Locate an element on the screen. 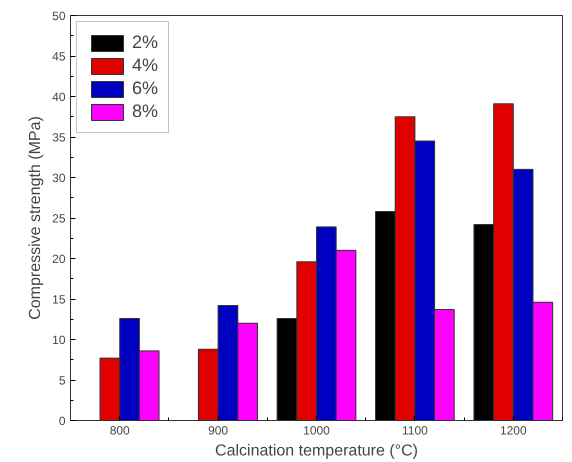 The height and width of the screenshot is (462, 572). x-tick-label: 900 is located at coordinates (218, 431).